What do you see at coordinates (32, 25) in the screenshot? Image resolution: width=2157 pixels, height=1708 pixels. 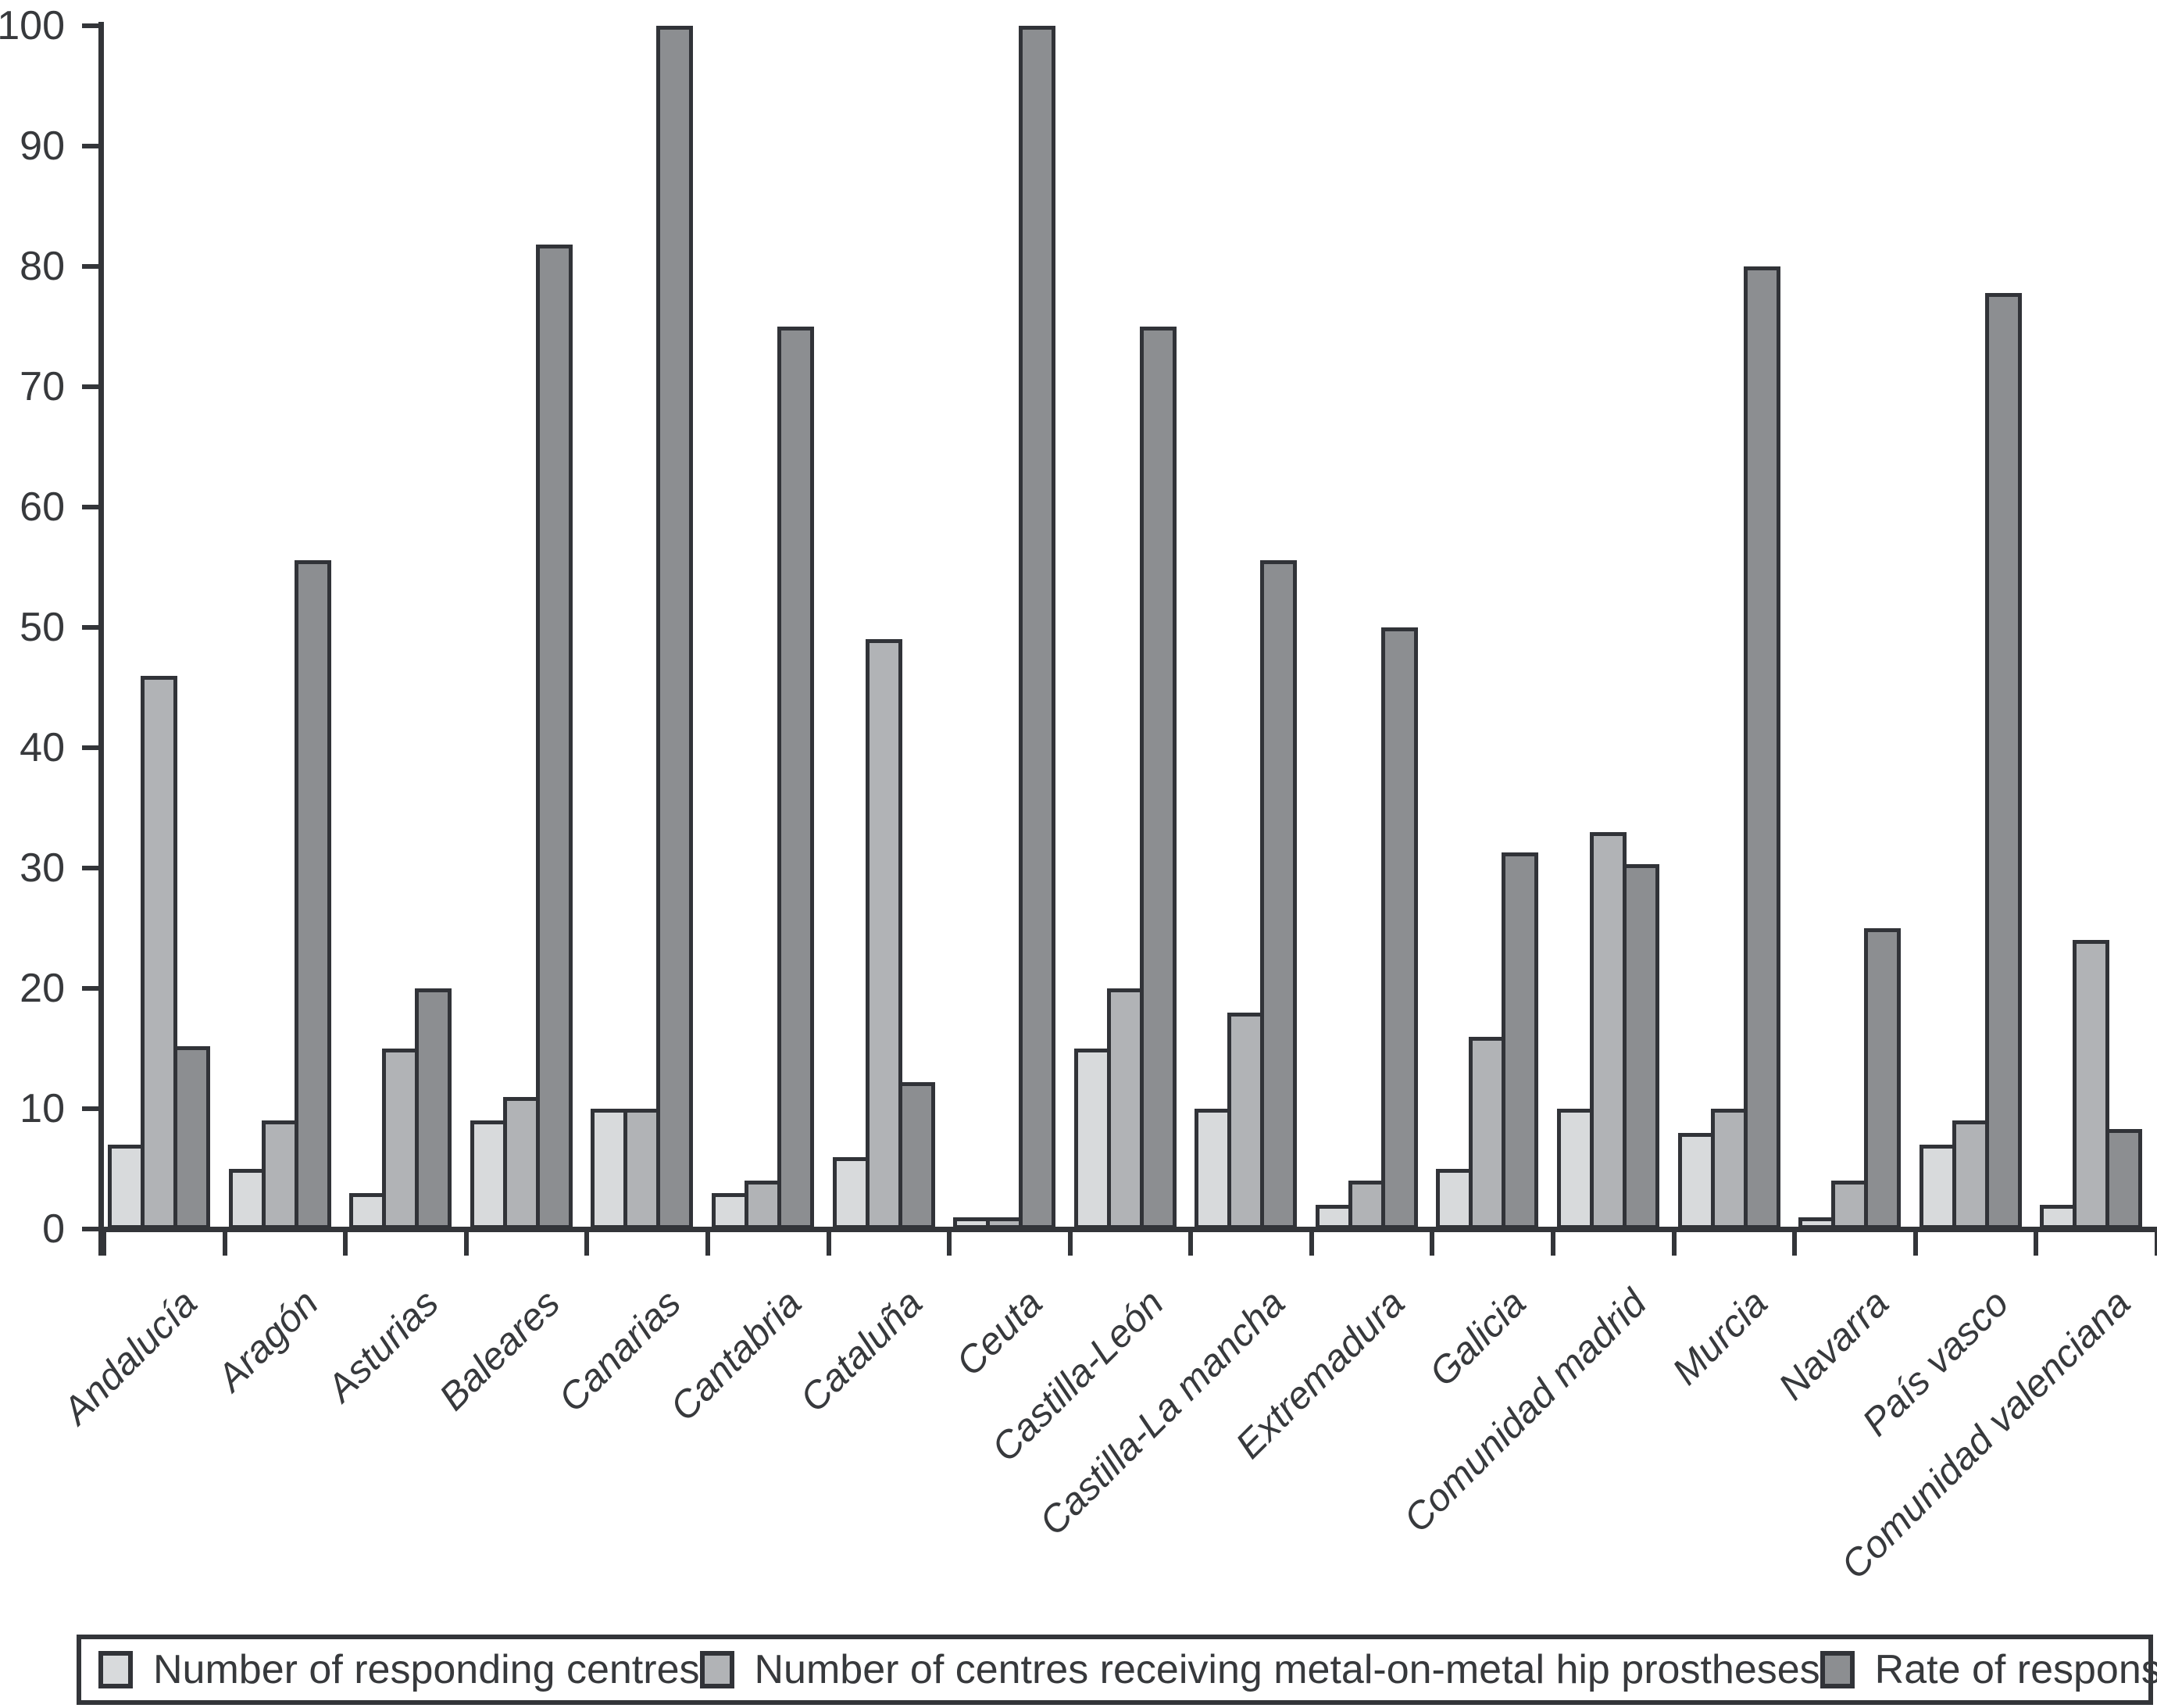 I see `y-axis-tick-label: 100` at bounding box center [32, 25].